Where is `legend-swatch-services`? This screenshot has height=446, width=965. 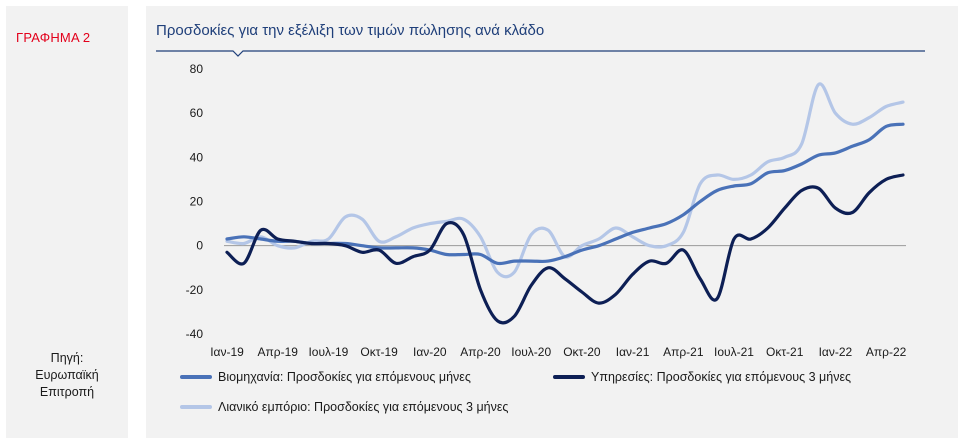 legend-swatch-services is located at coordinates (569, 377).